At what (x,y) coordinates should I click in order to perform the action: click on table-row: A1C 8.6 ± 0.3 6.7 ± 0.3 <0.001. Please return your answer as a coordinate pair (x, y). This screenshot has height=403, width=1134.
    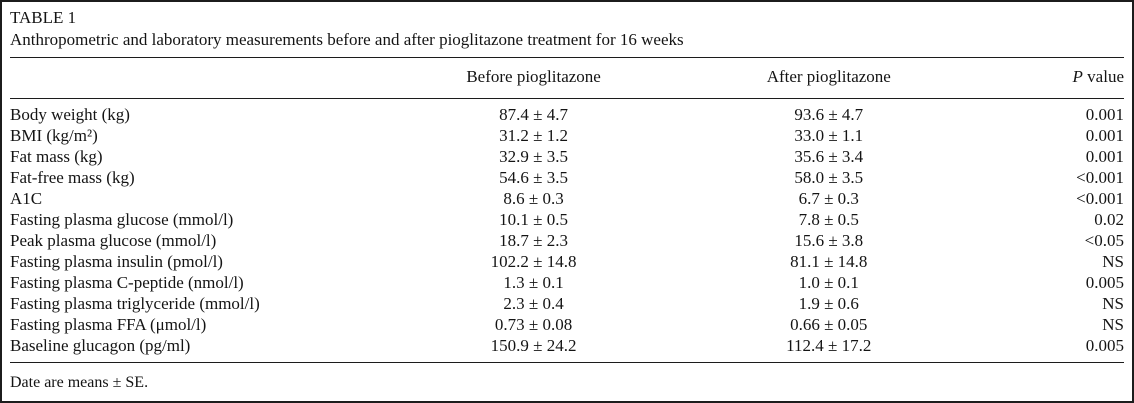
    Looking at the image, I should click on (567, 198).